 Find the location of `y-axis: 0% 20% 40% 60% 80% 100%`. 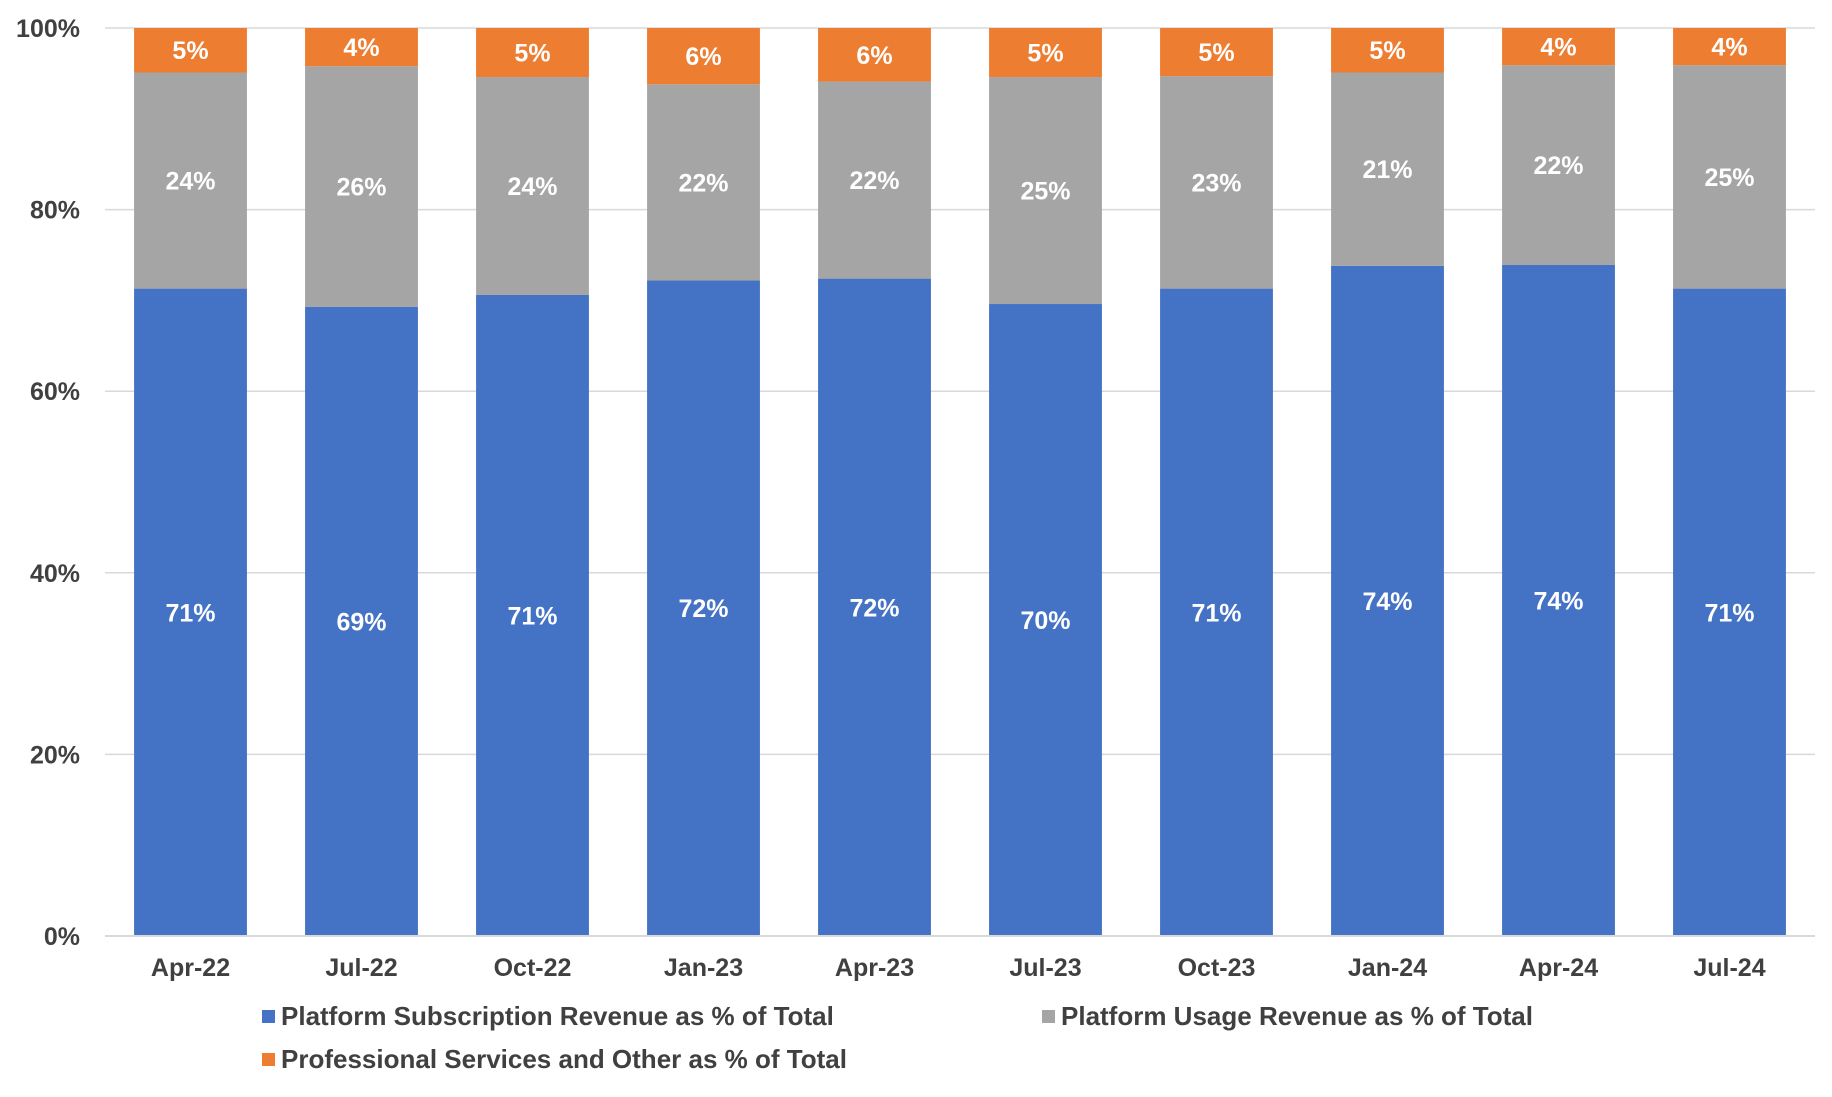

y-axis: 0% 20% 40% 60% 80% 100% is located at coordinates (48, 483).